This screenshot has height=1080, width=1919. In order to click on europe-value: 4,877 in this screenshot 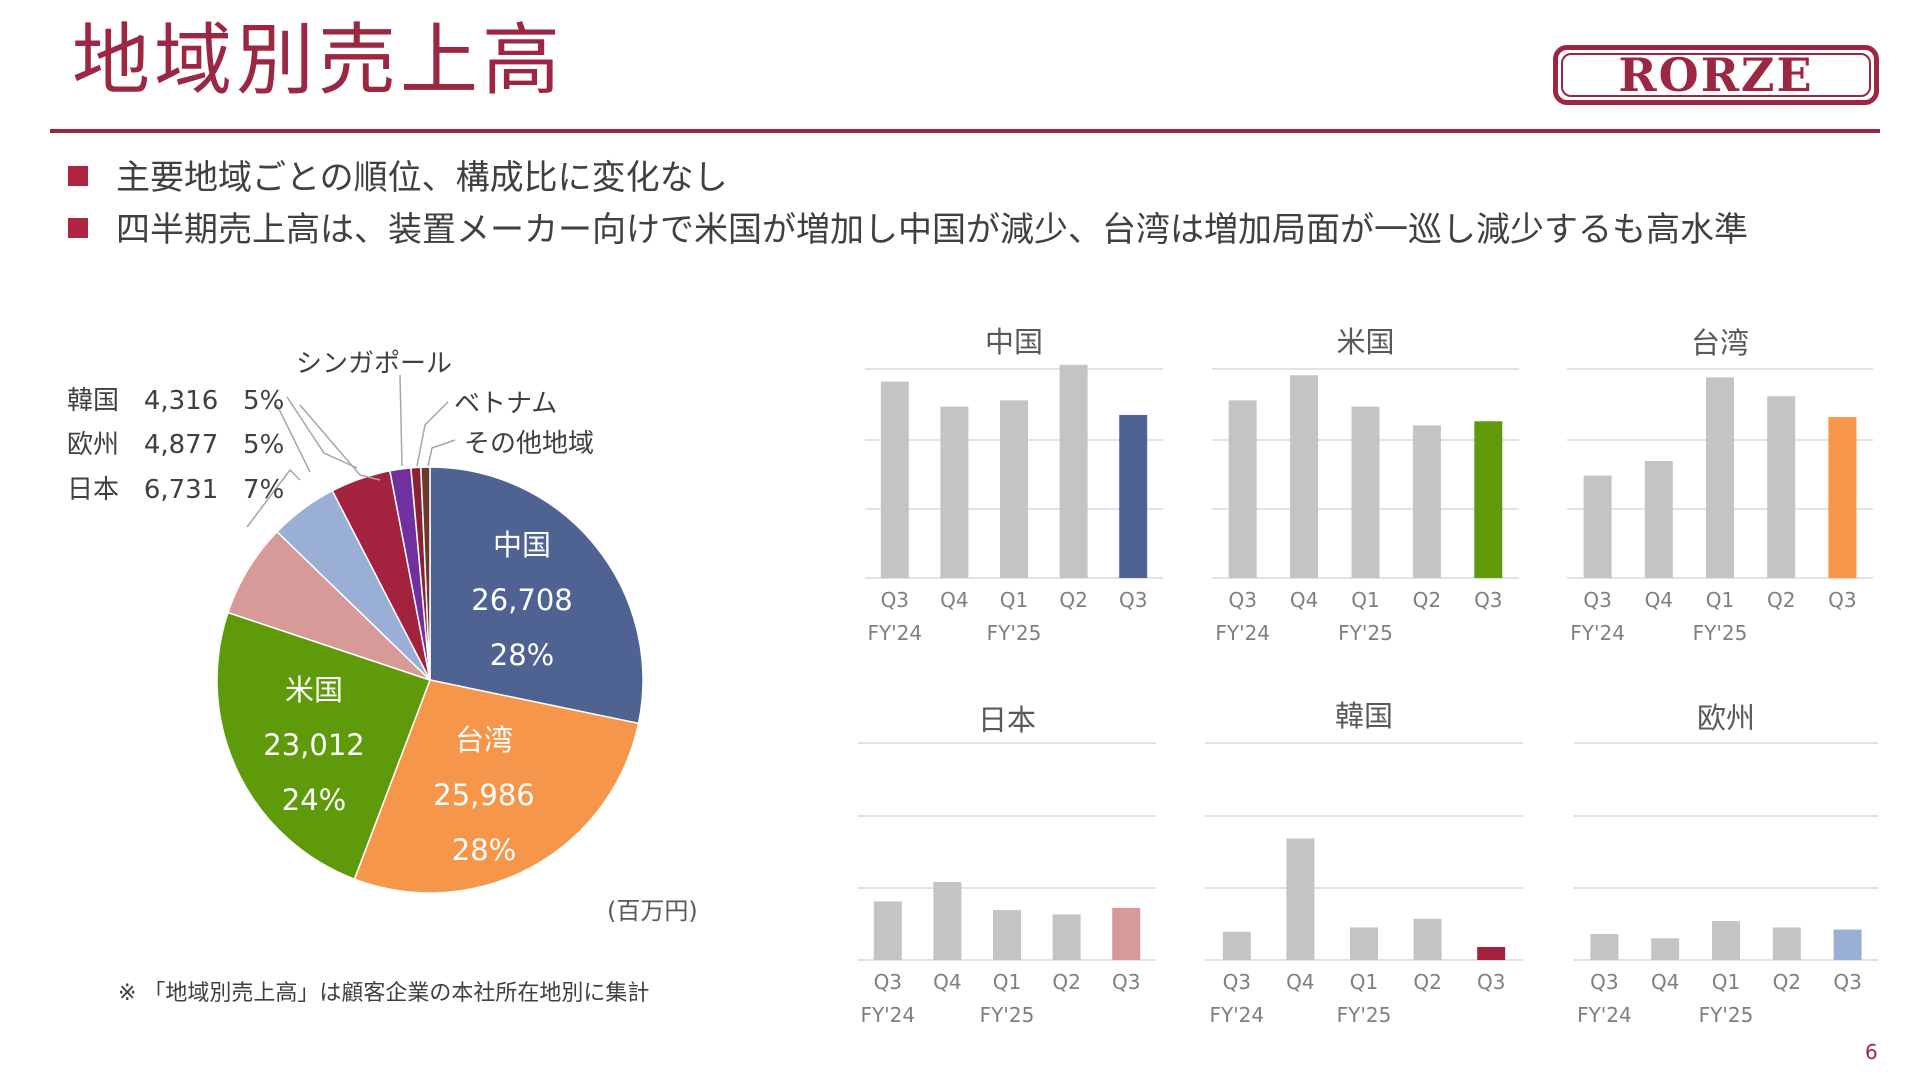, I will do `click(181, 445)`.